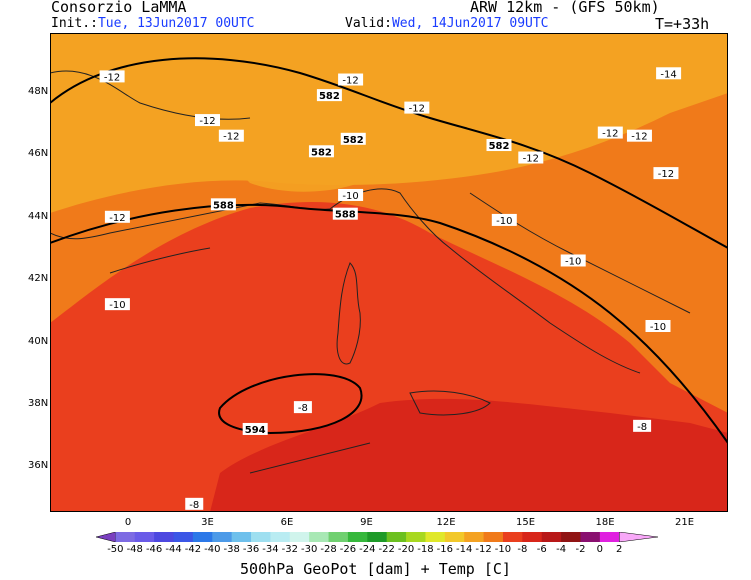  What do you see at coordinates (367, 549) in the screenshot?
I see `colorbar-tick-13: -24` at bounding box center [367, 549].